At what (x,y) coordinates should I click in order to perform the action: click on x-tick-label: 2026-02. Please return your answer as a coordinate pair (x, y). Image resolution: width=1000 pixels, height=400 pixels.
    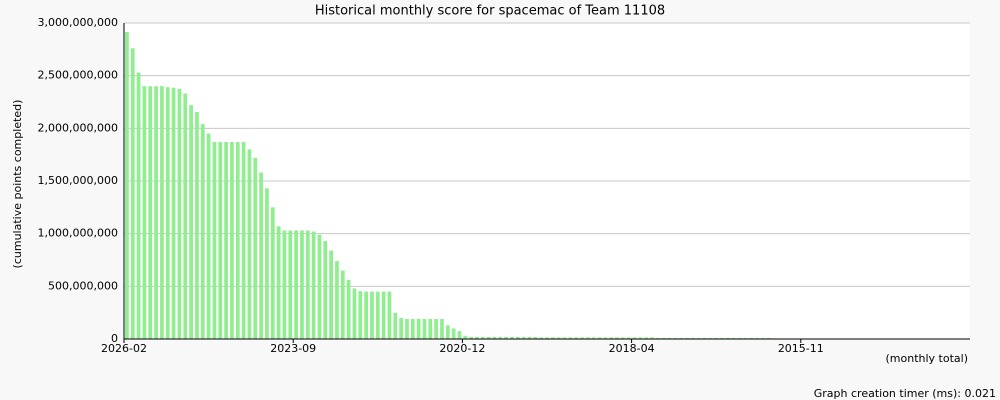
    Looking at the image, I should click on (124, 348).